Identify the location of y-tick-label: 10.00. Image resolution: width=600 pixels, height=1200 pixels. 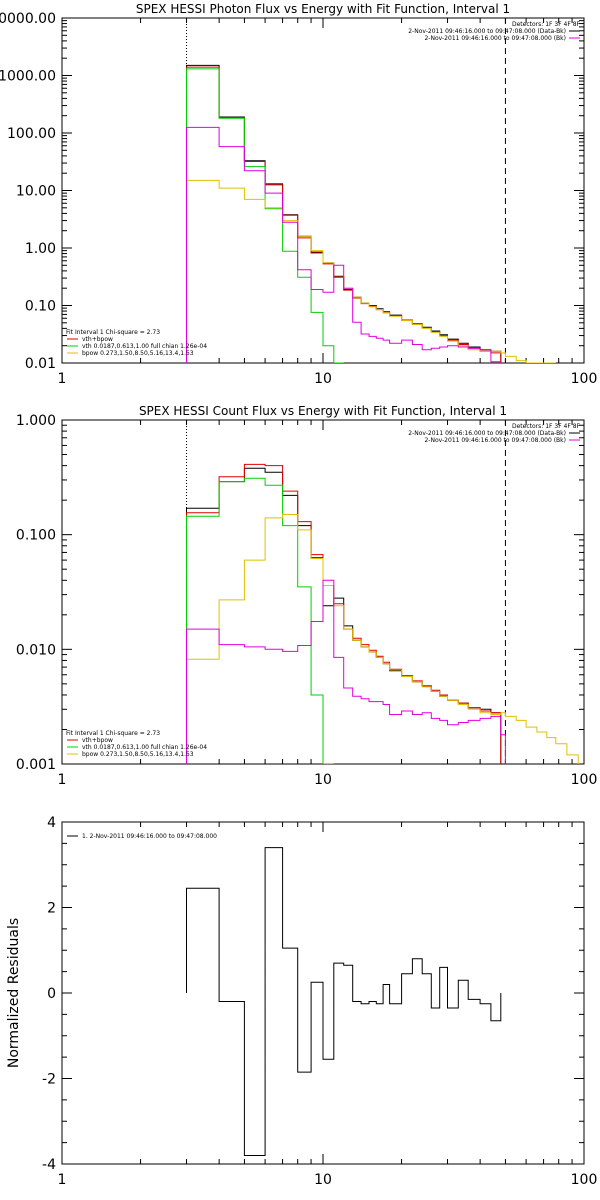
(36, 192).